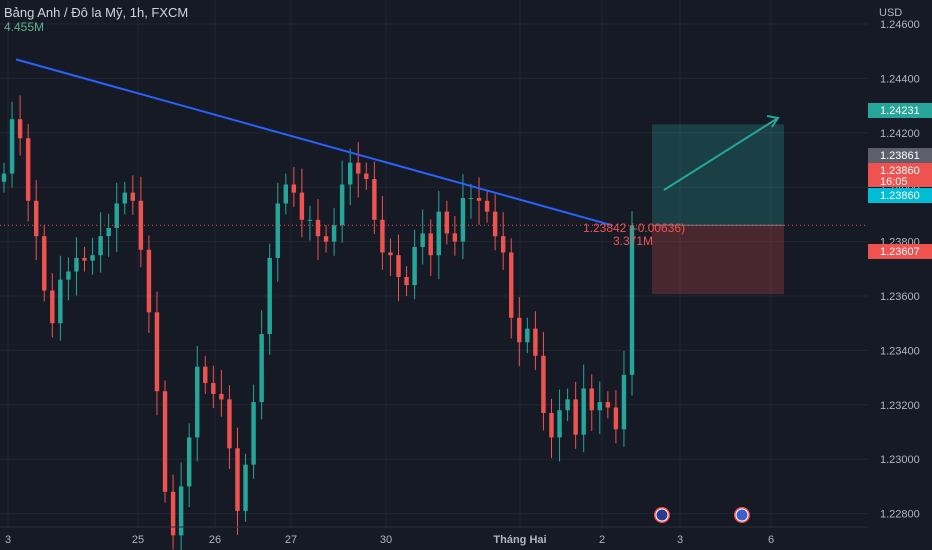 The image size is (932, 550). Describe the element at coordinates (718, 175) in the screenshot. I see `profit-zone` at that location.